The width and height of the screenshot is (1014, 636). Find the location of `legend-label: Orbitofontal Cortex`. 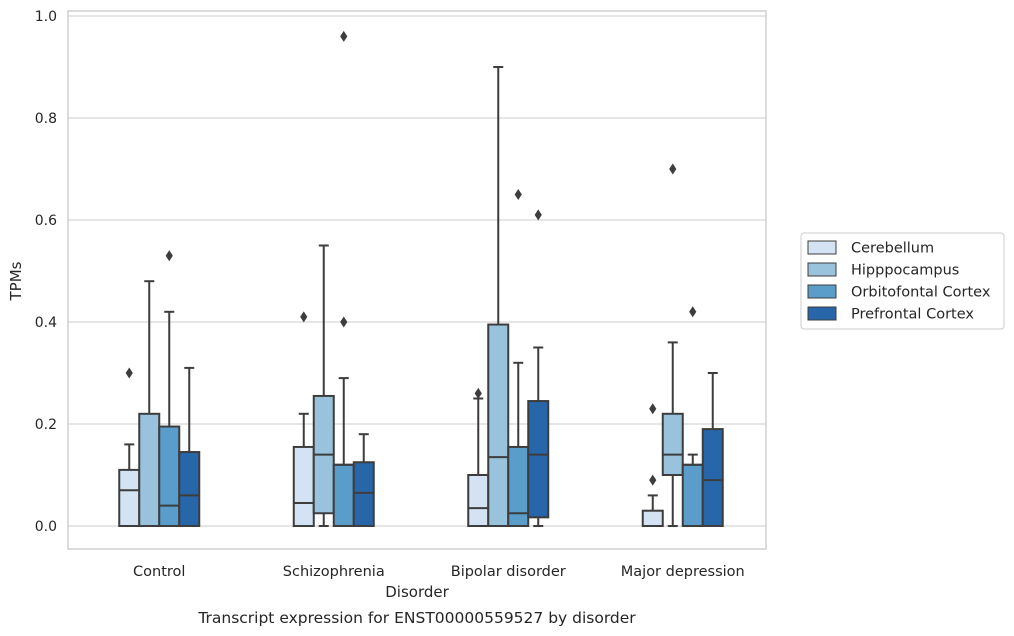

legend-label: Orbitofontal Cortex is located at coordinates (921, 293).